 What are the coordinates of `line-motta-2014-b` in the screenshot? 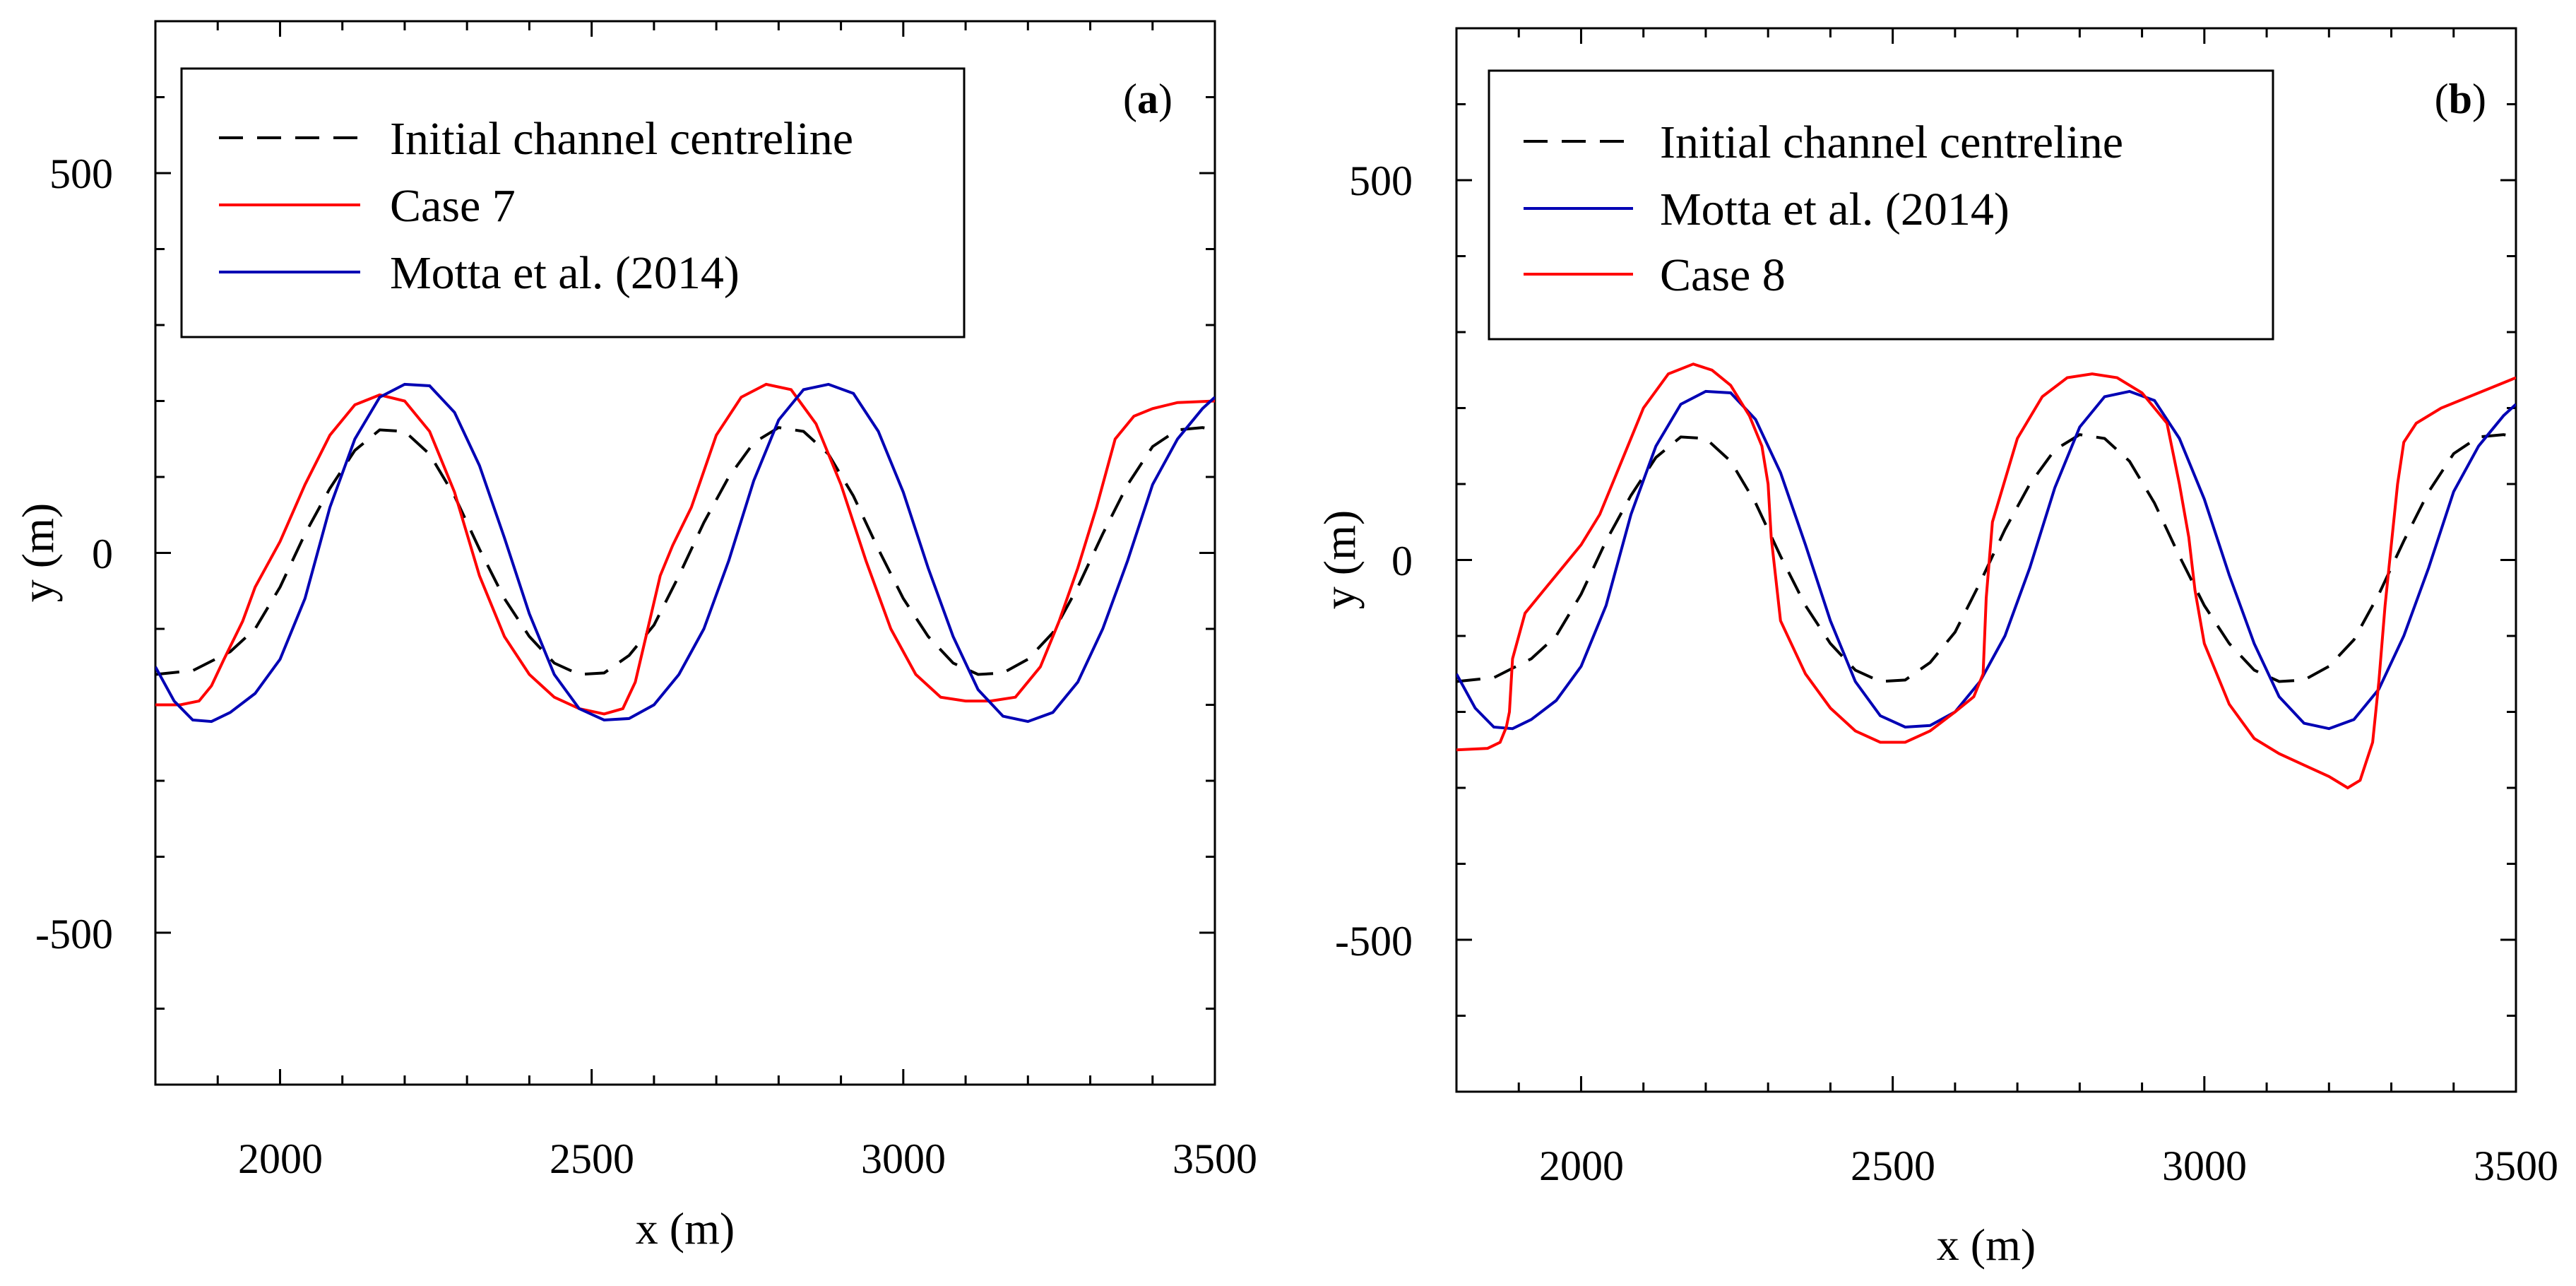 It's located at (1986, 560).